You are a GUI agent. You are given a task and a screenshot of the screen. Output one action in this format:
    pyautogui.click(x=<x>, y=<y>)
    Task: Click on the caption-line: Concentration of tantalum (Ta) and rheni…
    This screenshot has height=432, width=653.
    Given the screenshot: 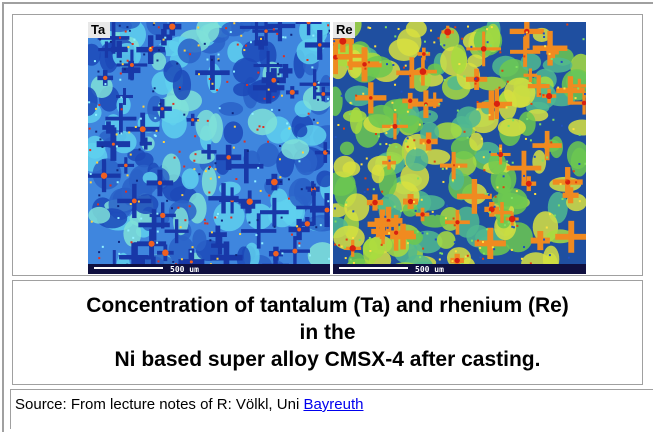 What is the action you would take?
    pyautogui.click(x=327, y=305)
    